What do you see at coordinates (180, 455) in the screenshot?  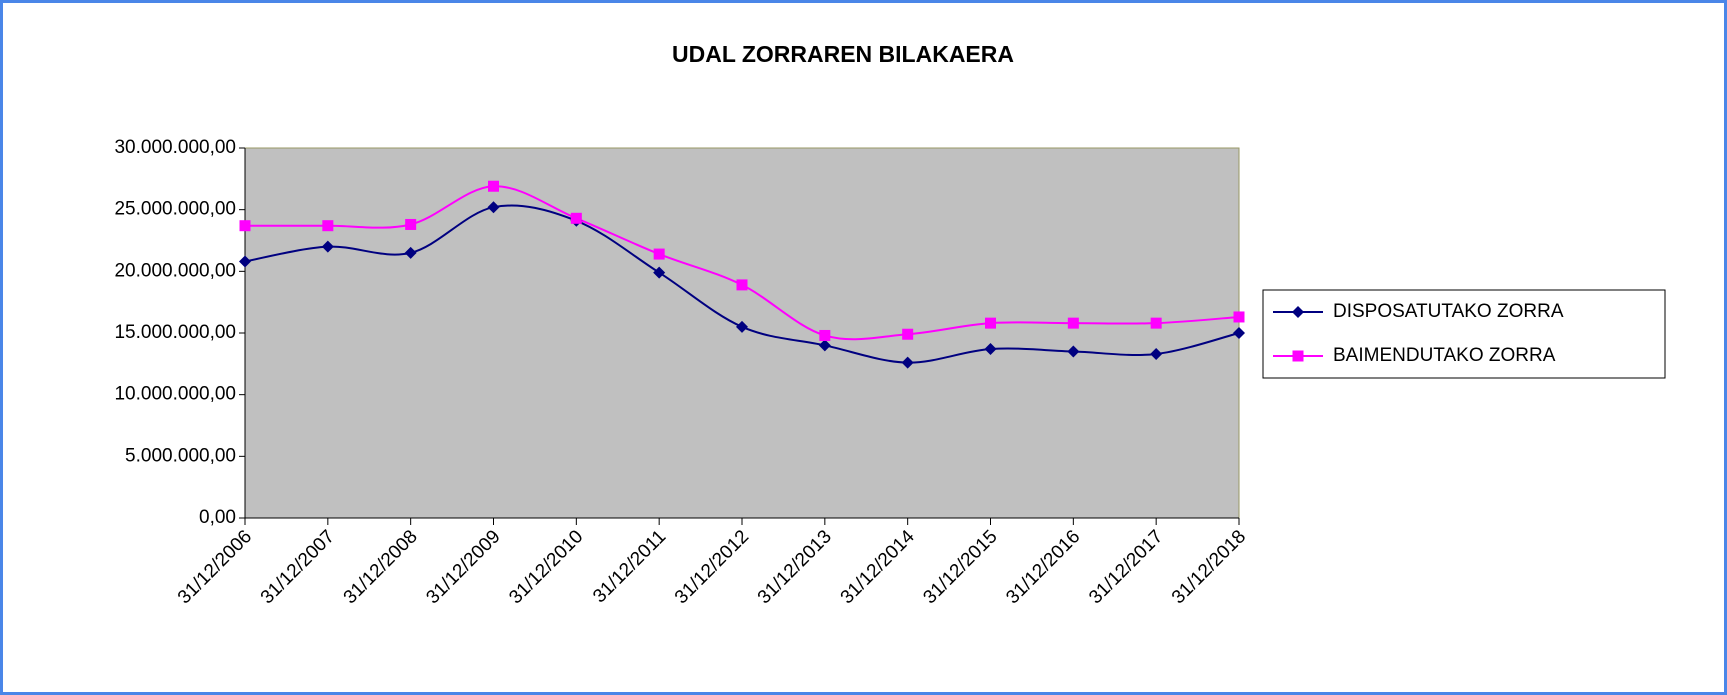 I see `y-tick-label: 5.000.000,00` at bounding box center [180, 455].